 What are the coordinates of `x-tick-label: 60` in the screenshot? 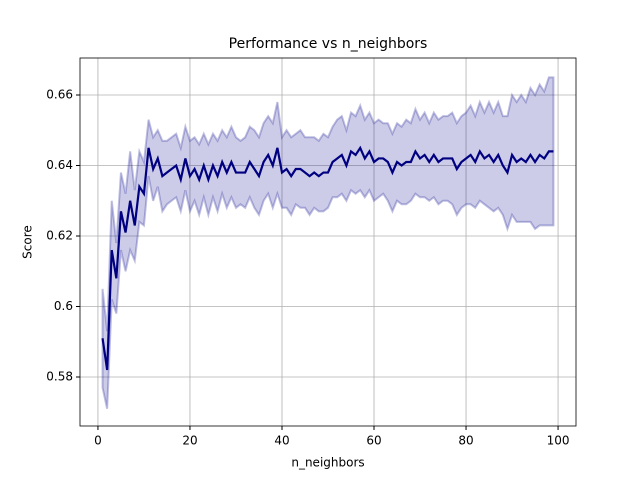 It's located at (373, 441).